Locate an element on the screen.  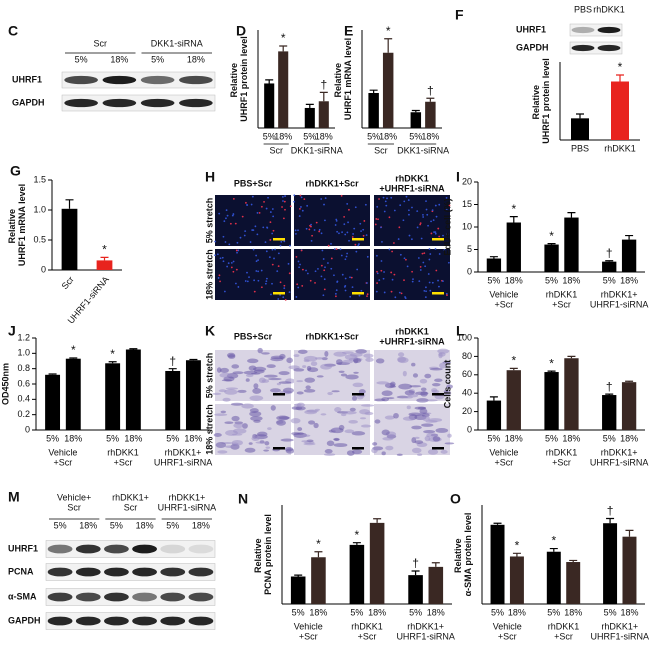
y-tick-label: 80 is located at coordinates (467, 356).